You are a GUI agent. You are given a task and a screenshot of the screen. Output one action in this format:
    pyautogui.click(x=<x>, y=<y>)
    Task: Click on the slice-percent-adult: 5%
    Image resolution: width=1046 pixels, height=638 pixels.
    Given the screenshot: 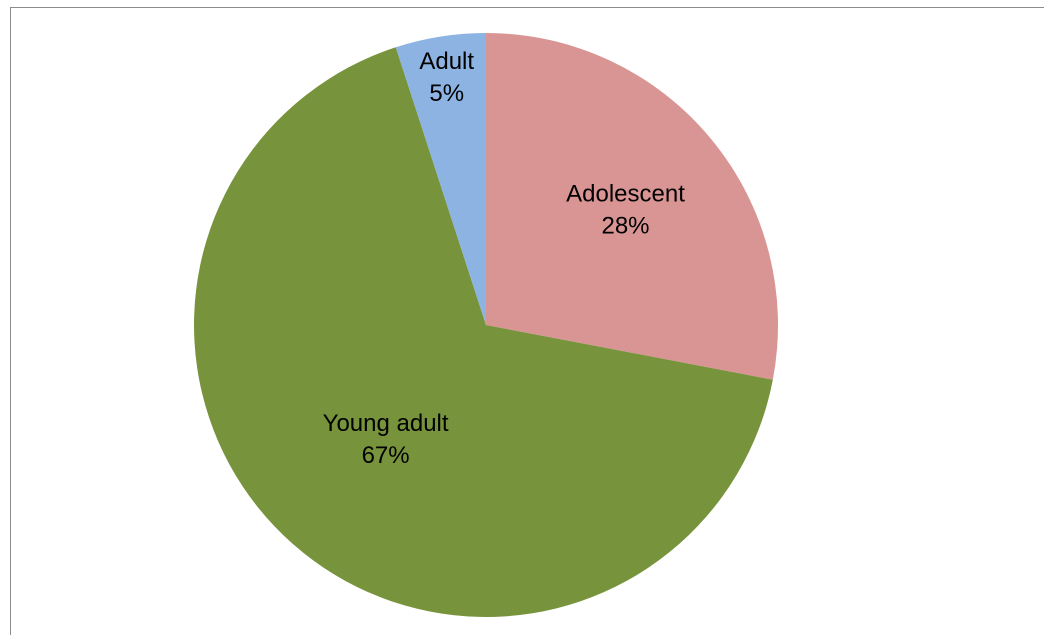 What is the action you would take?
    pyautogui.click(x=446, y=93)
    